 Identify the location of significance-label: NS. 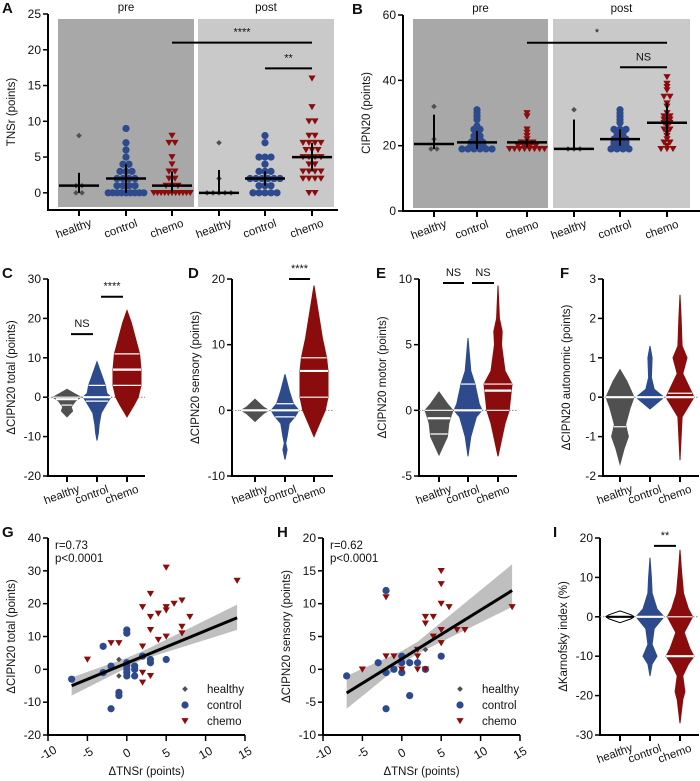
(453, 273).